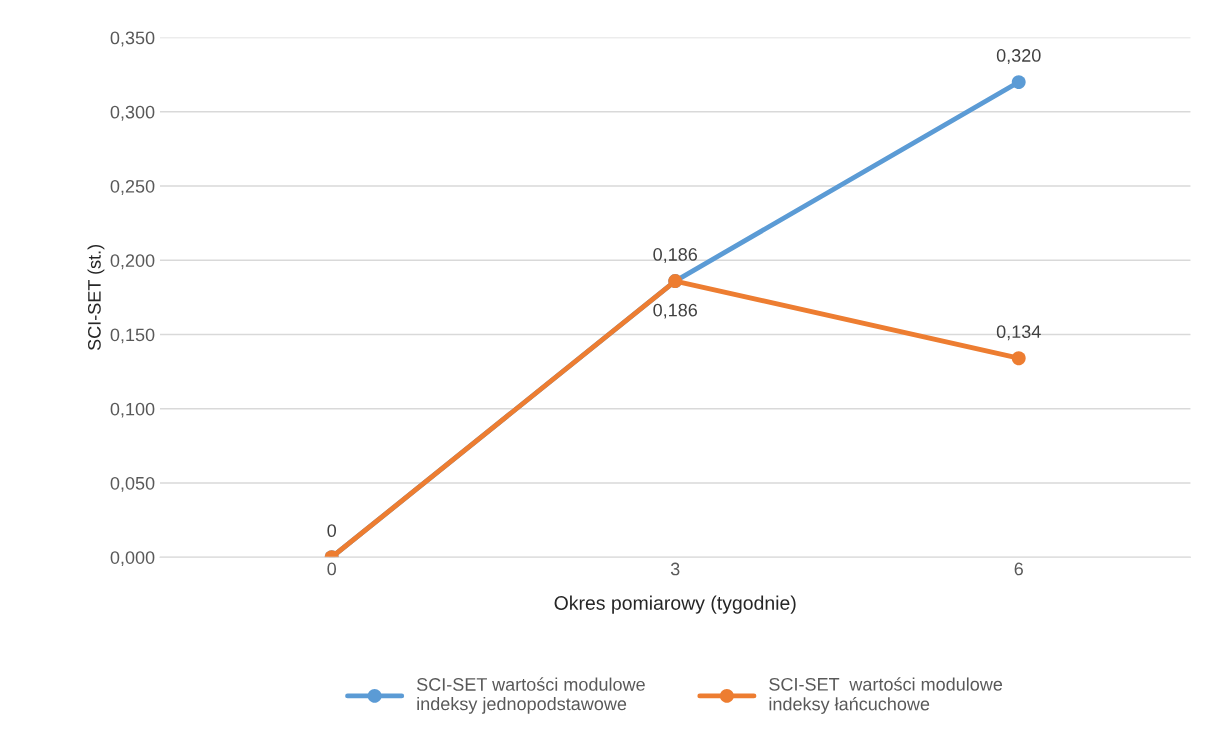 The image size is (1221, 751). I want to click on y-tick-label: 0,350, so click(132, 39).